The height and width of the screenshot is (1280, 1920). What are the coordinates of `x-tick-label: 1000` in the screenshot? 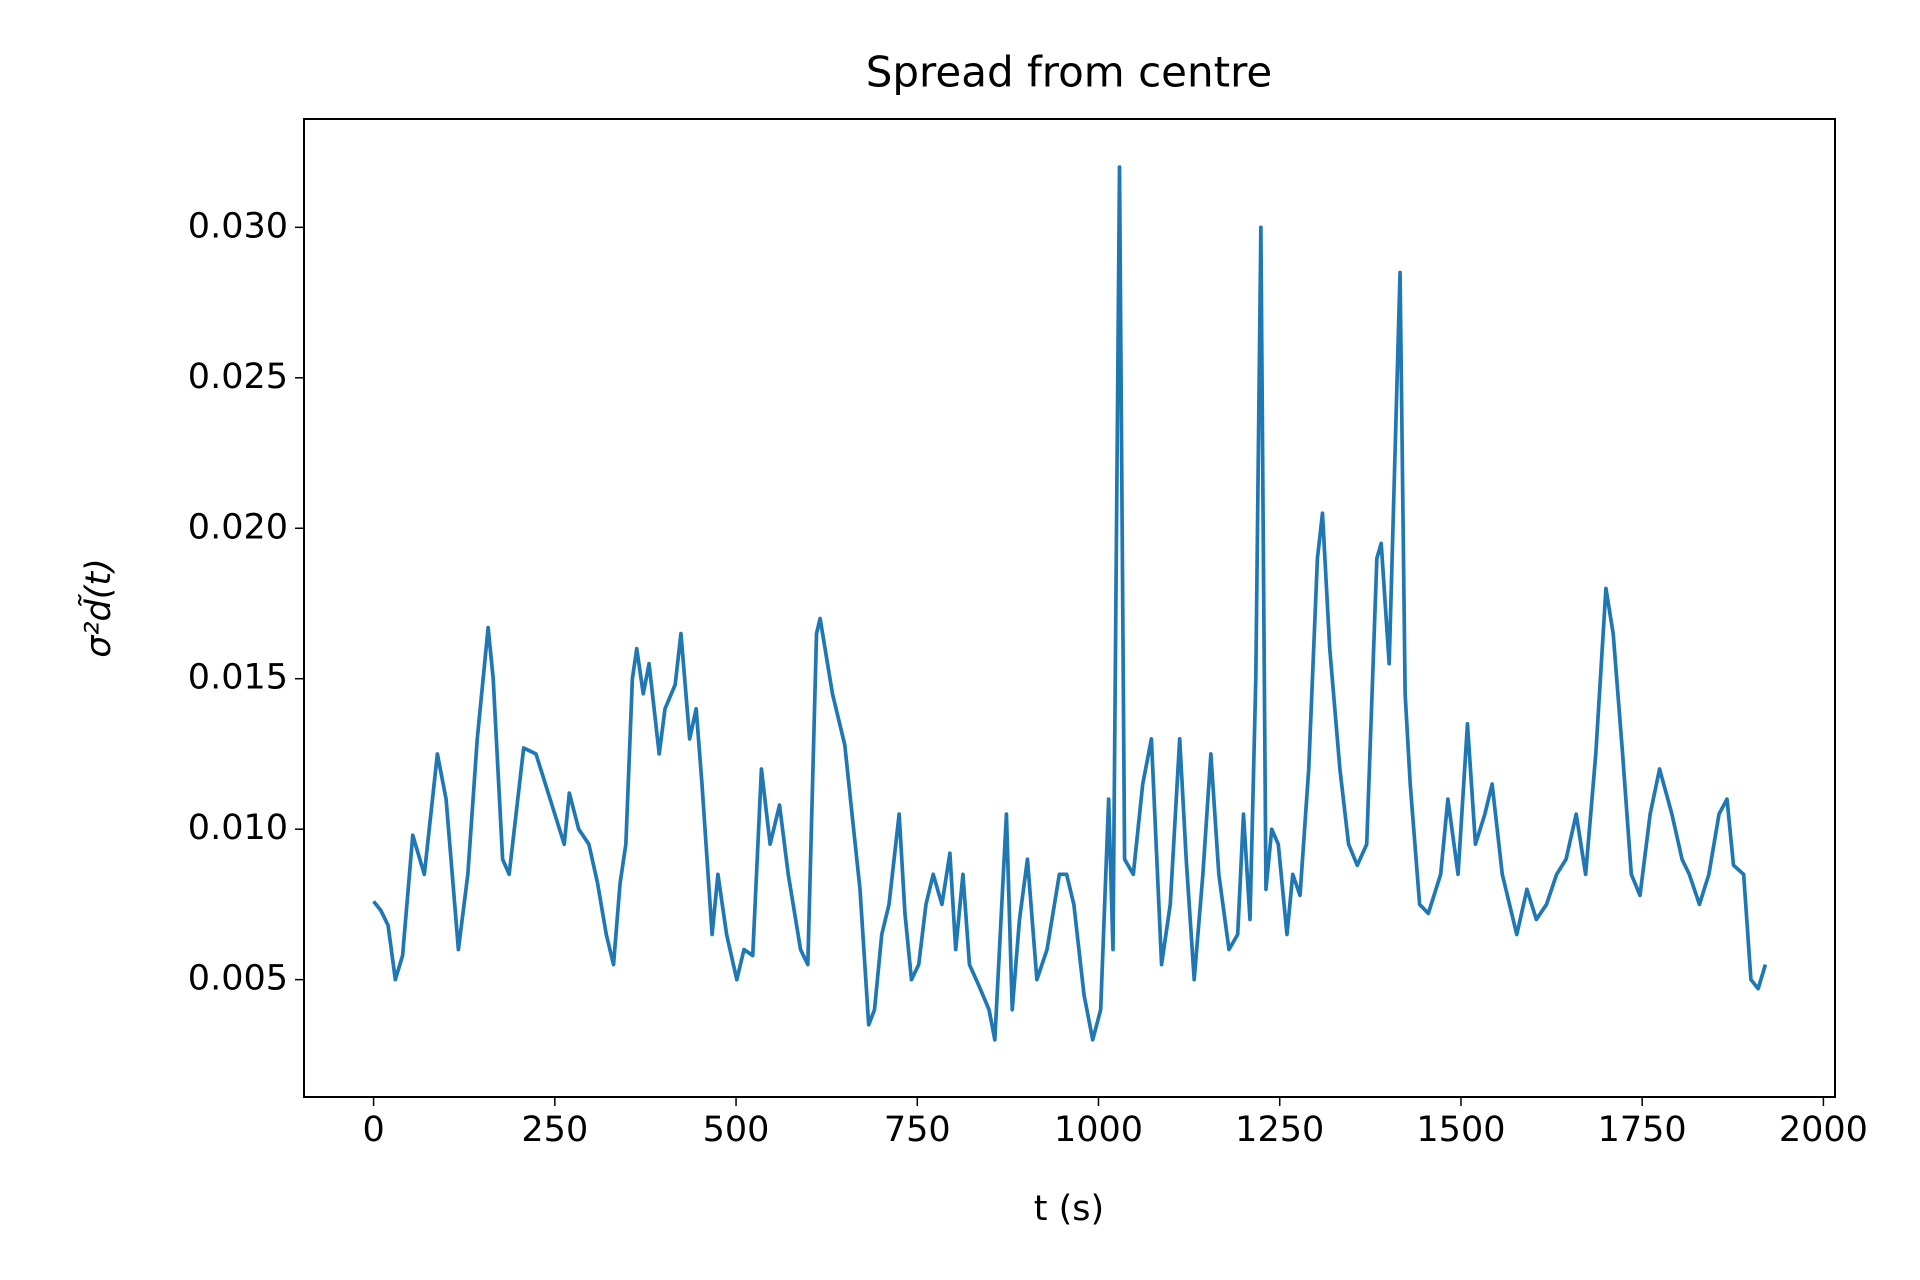 It's located at (1098, 1130).